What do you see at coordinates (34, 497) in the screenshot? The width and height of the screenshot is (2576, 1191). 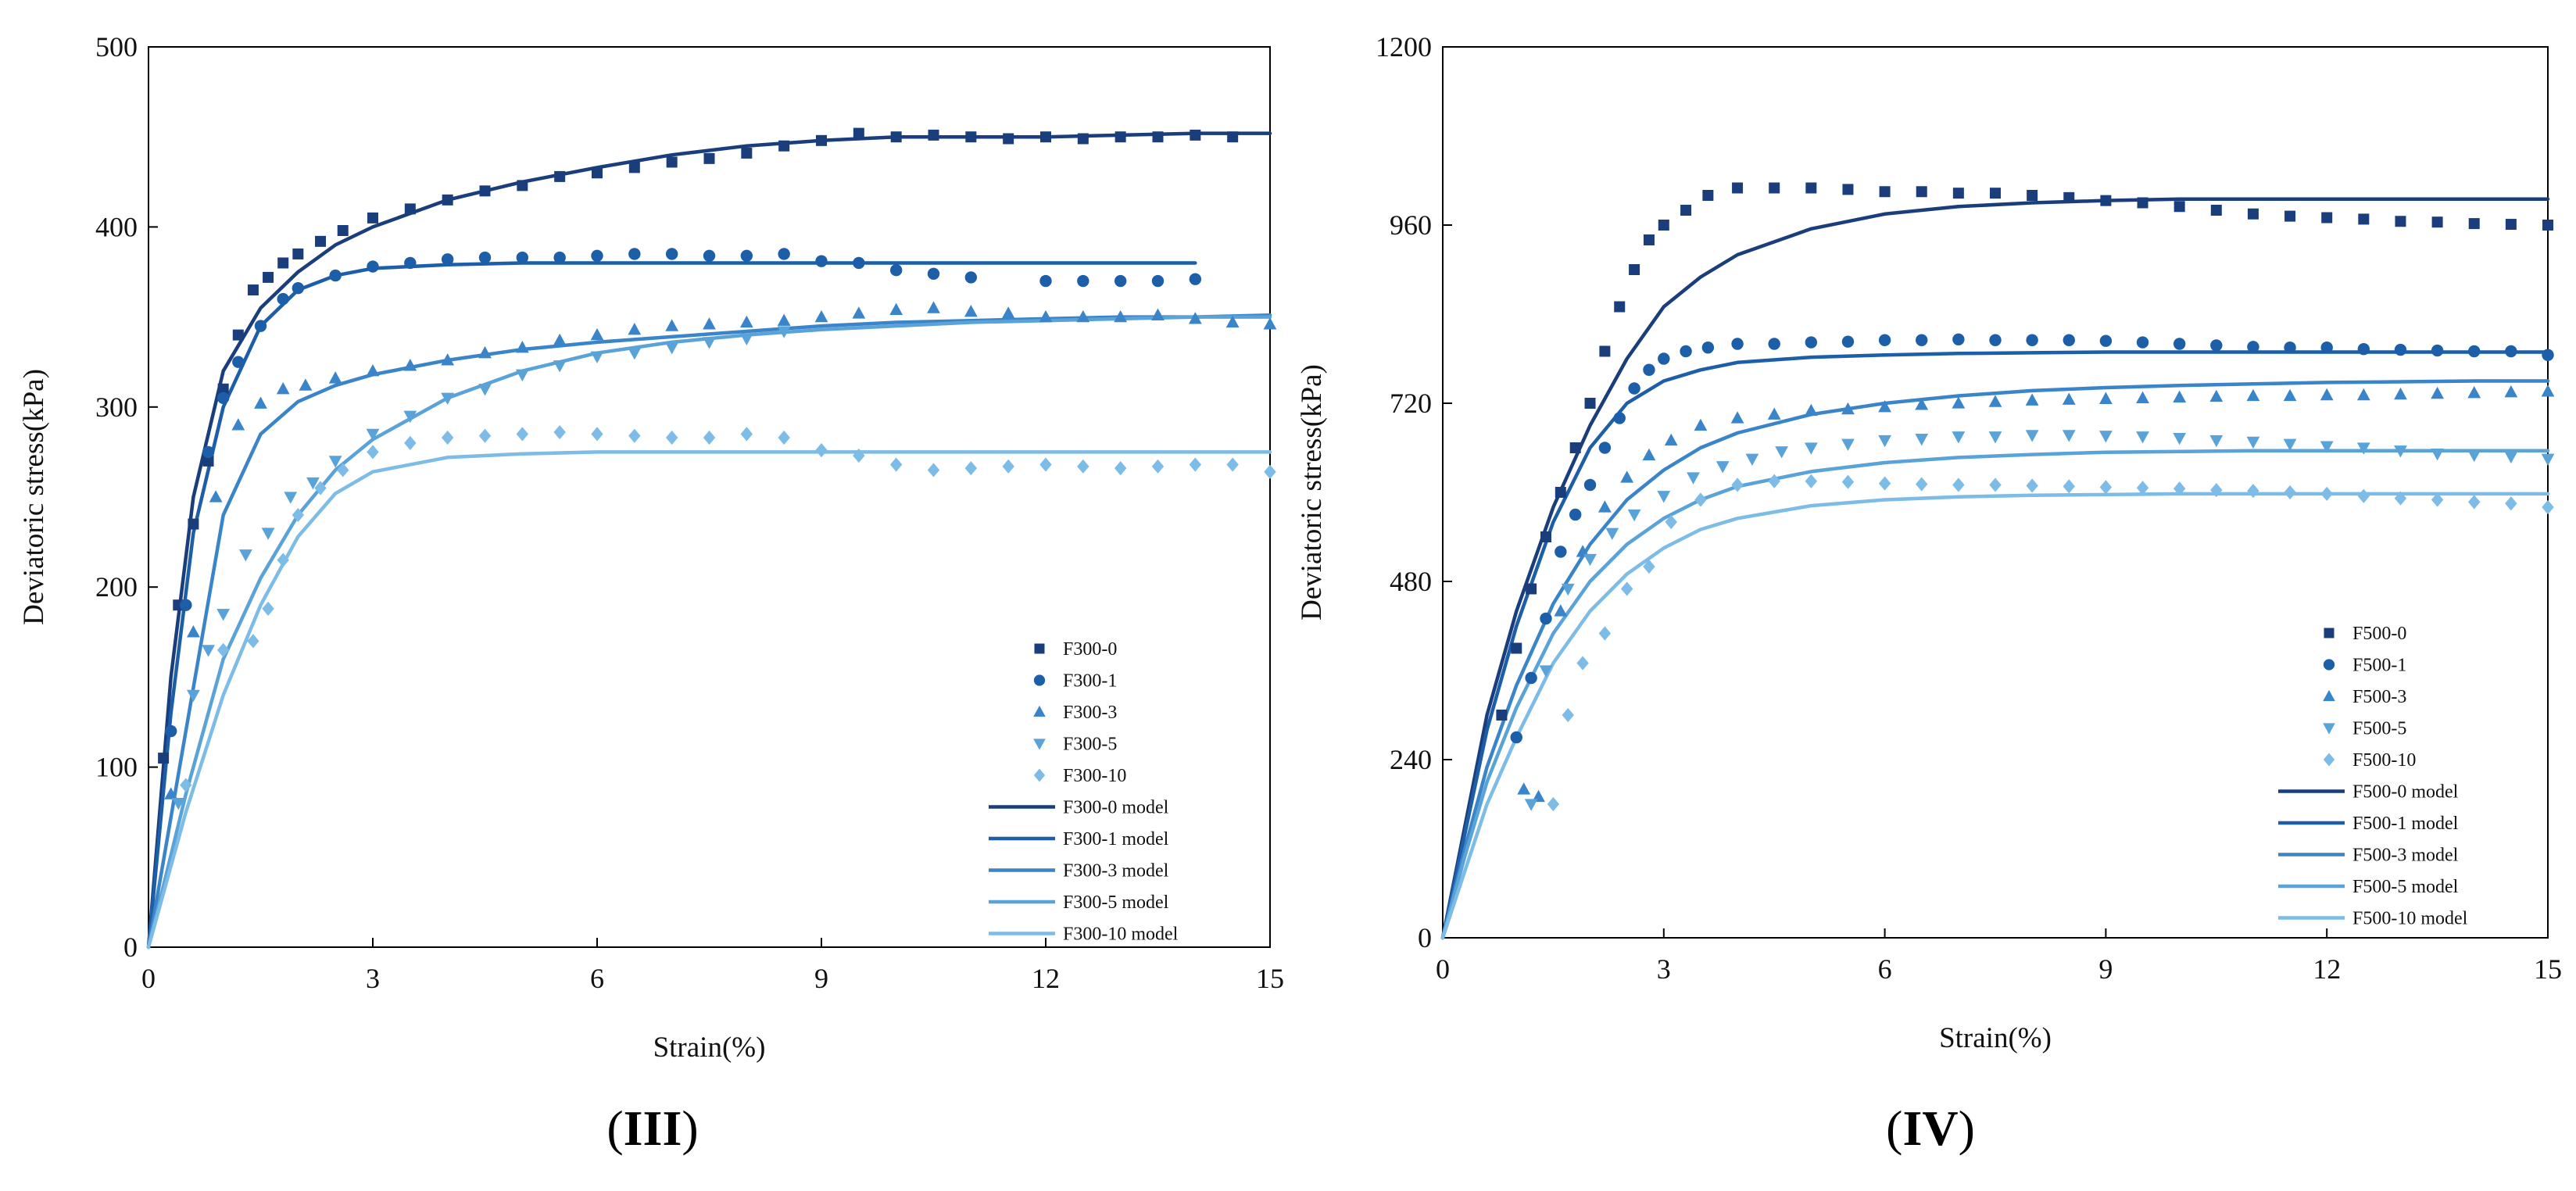 I see `y-axis-title: Deviatoric stress(kPa)` at bounding box center [34, 497].